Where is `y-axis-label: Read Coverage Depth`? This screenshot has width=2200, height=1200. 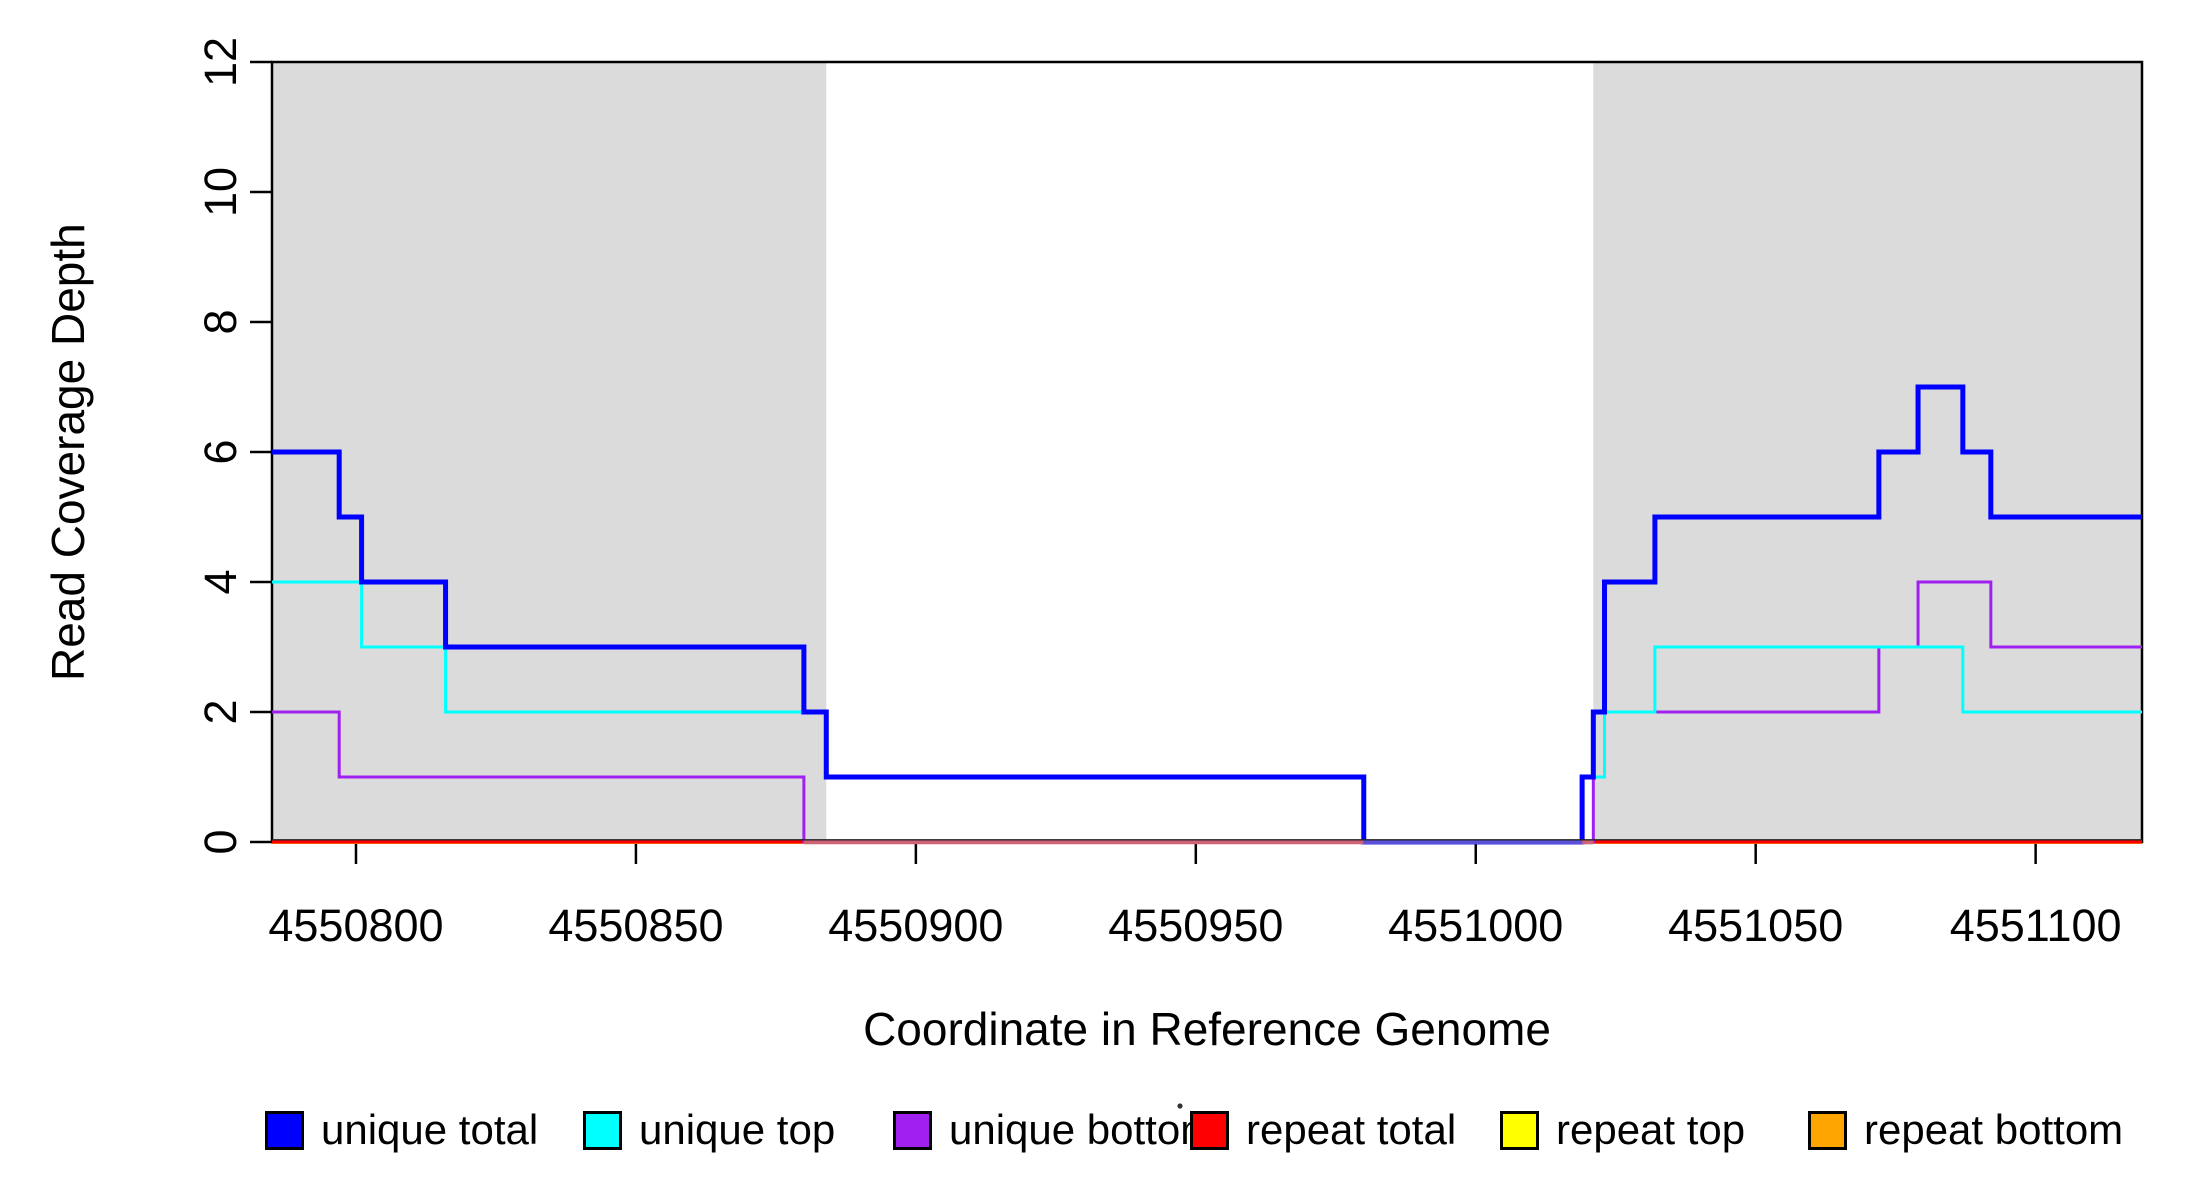 y-axis-label: Read Coverage Depth is located at coordinates (68, 452).